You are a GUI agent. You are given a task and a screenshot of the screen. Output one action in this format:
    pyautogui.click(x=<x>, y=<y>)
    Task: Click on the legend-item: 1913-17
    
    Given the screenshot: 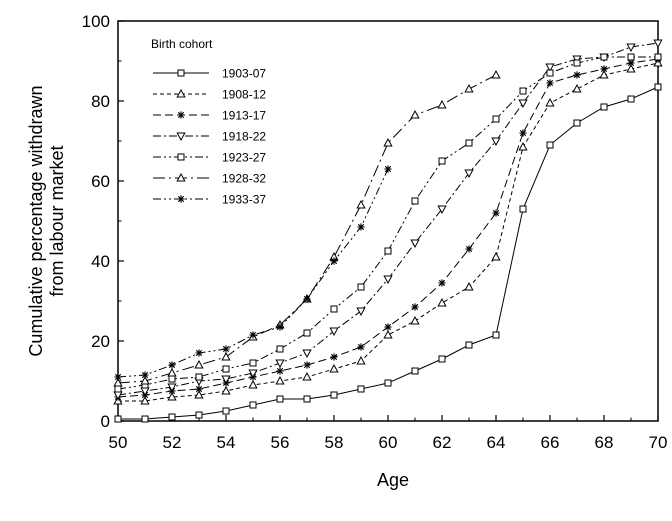 What is the action you would take?
    pyautogui.click(x=209, y=116)
    